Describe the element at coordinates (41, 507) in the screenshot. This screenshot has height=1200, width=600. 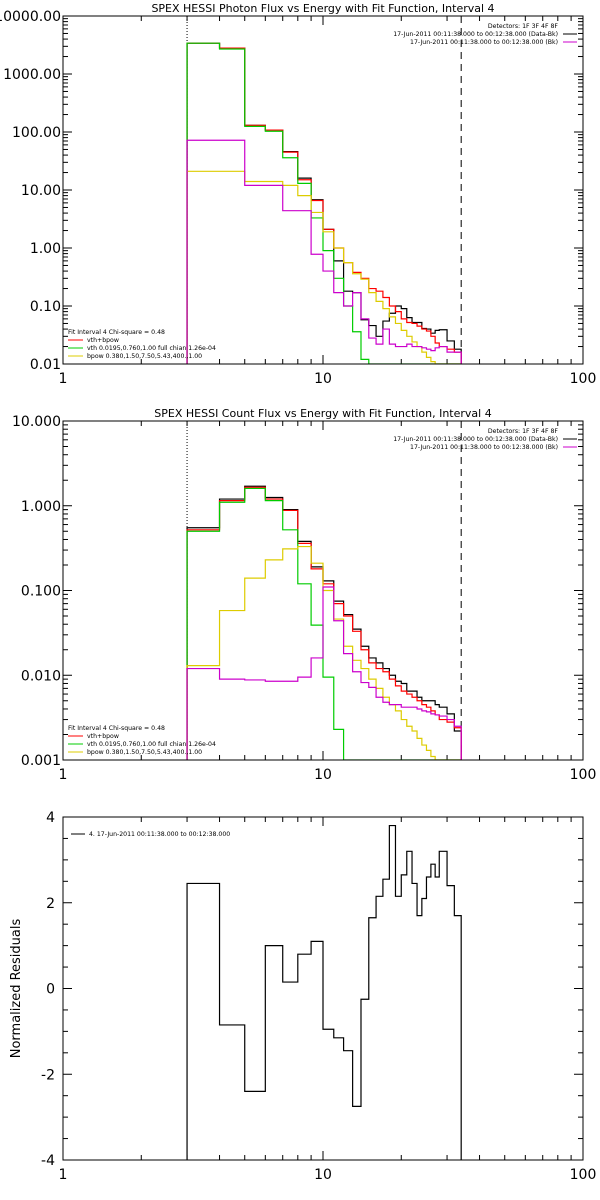
I see `y-tick-label: 1.000` at that location.